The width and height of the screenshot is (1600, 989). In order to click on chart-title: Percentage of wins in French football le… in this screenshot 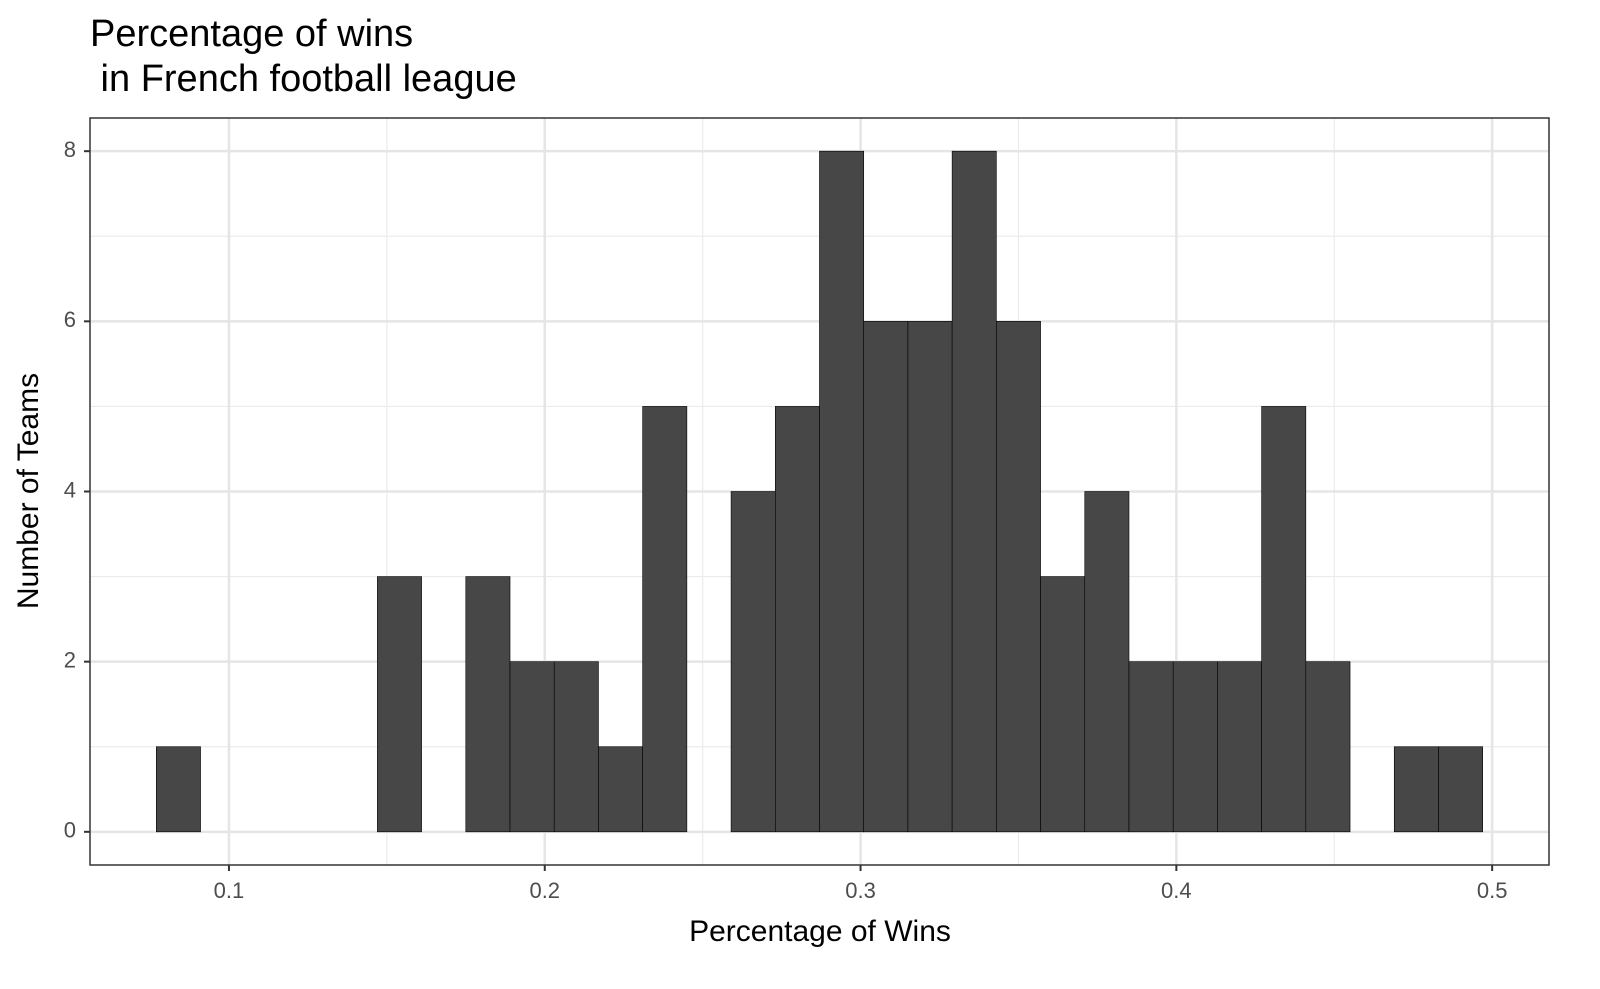, I will do `click(303, 56)`.